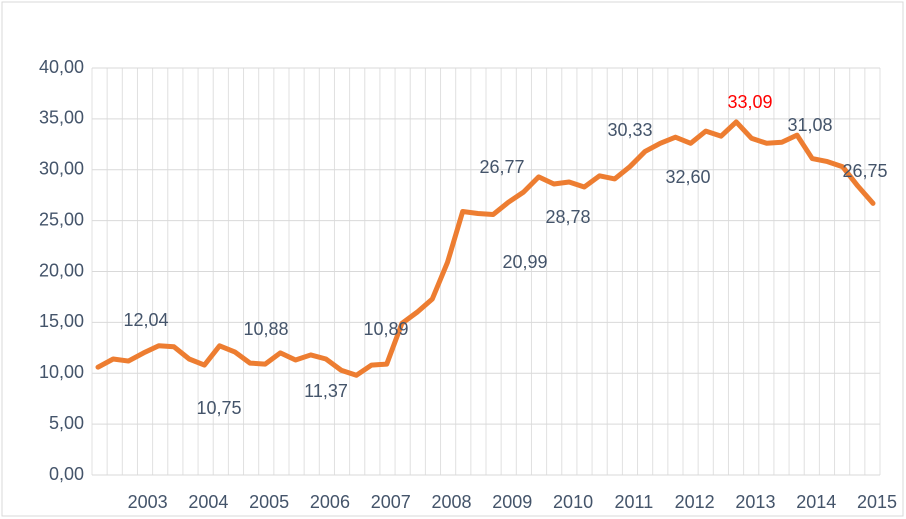  What do you see at coordinates (61, 118) in the screenshot?
I see `y-tick-label: 35,00` at bounding box center [61, 118].